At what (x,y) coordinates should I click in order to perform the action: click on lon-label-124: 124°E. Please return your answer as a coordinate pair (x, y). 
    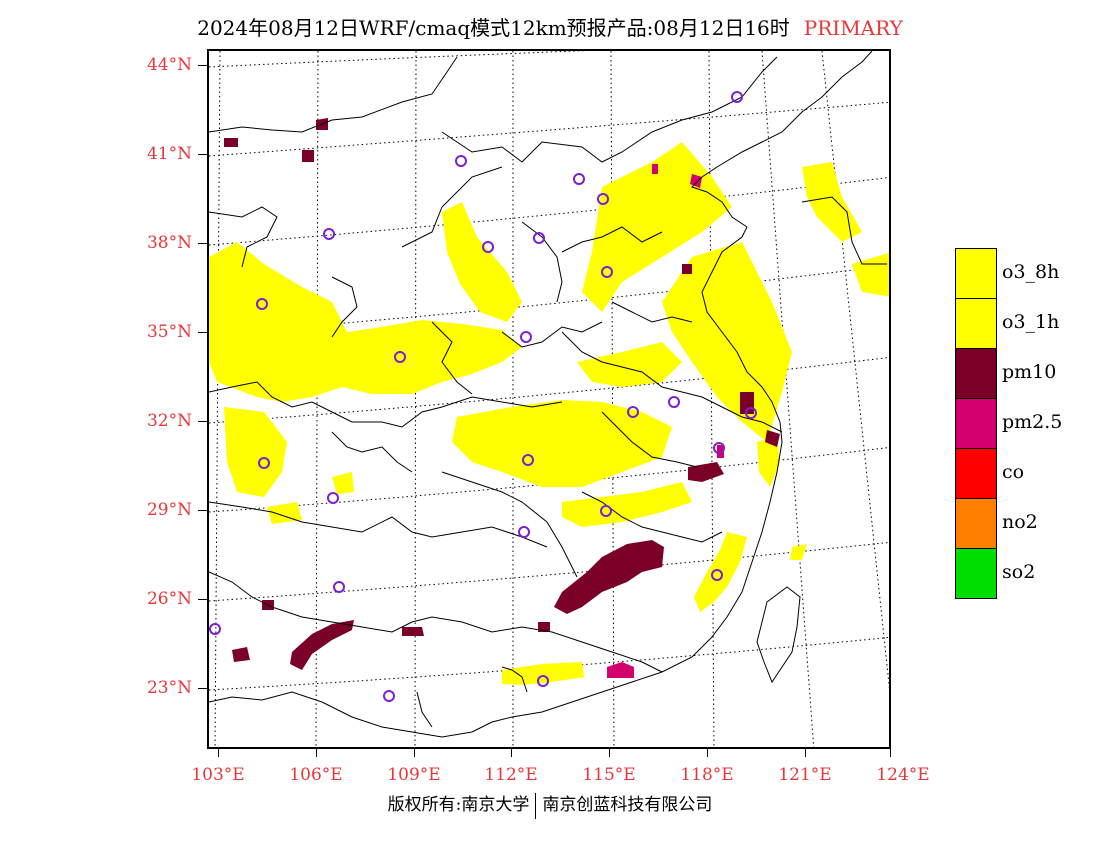
    Looking at the image, I should click on (903, 775).